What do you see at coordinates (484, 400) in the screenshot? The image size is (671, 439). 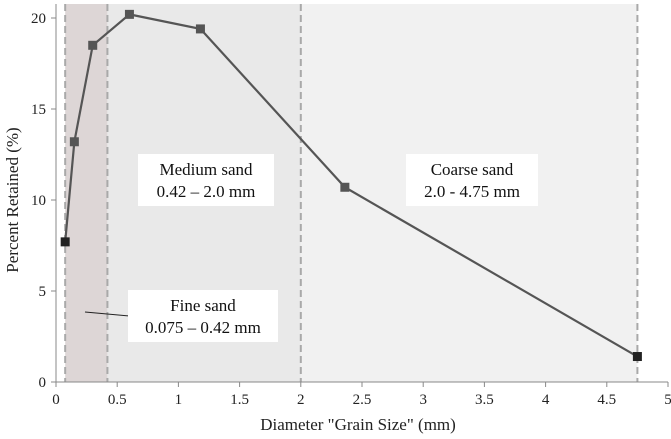 I see `x-tick-label-7: 3.5` at bounding box center [484, 400].